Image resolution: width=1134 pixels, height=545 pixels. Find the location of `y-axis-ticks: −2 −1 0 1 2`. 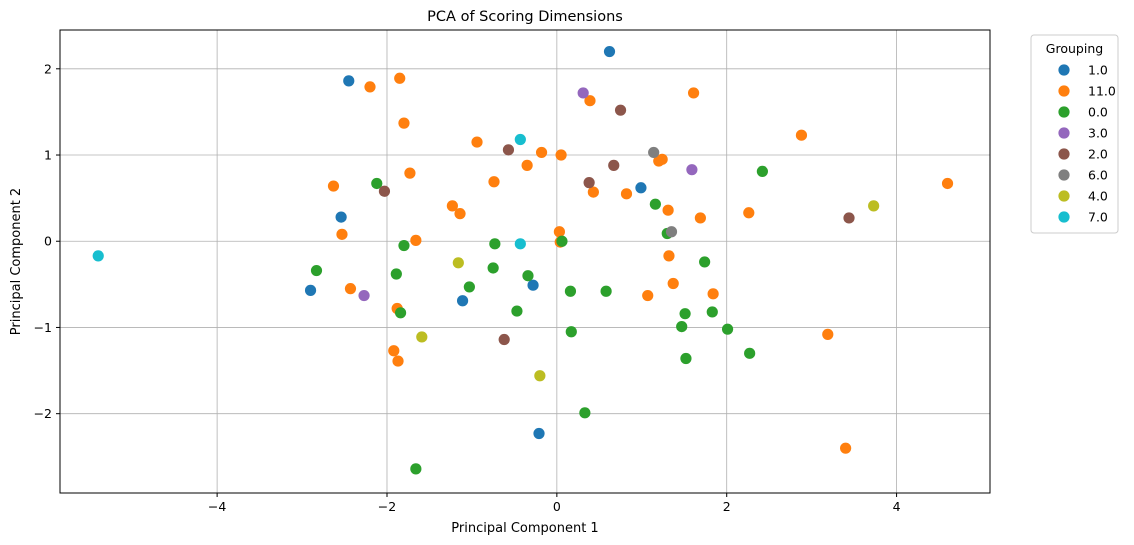

y-axis-ticks: −2 −1 0 1 2 is located at coordinates (47, 241).